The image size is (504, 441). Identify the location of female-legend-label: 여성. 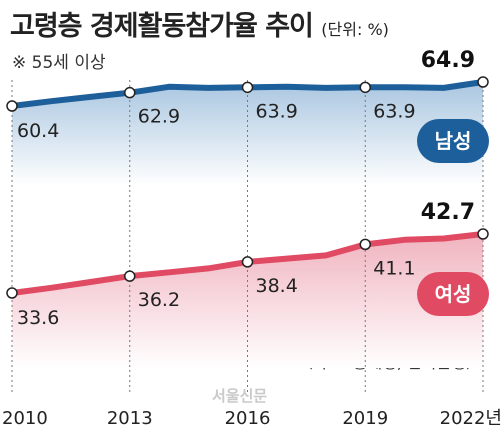
(453, 294).